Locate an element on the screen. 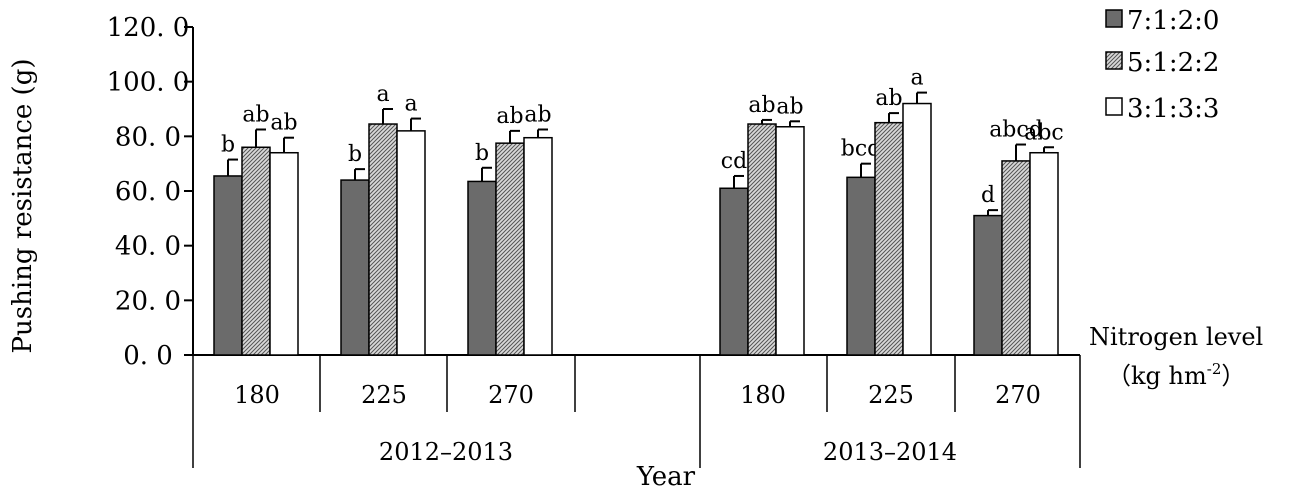  x-axis-title: Year is located at coordinates (666, 476).